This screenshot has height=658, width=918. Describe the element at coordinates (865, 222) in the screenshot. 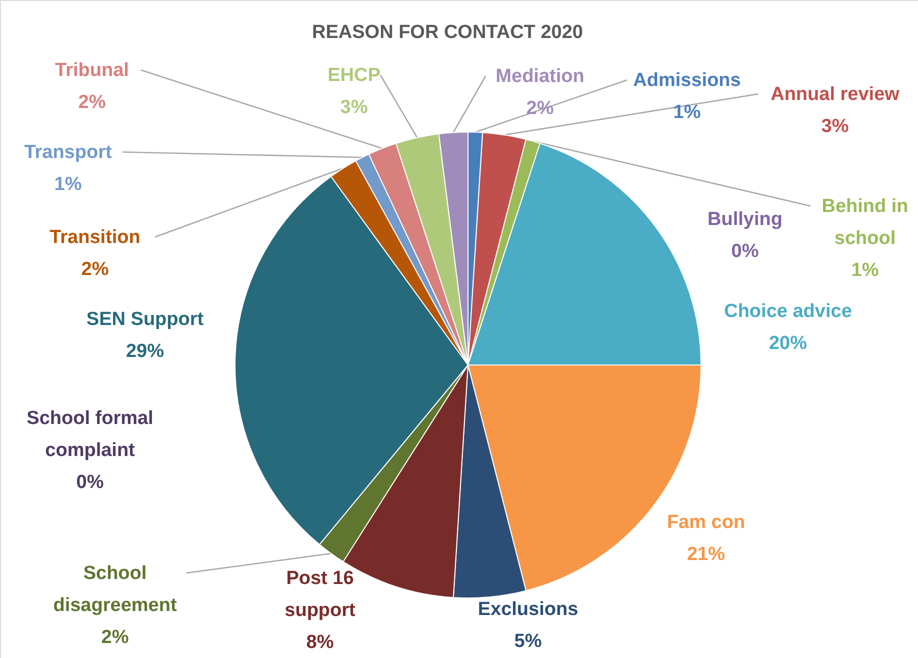

I see `slice-label: Behind in school` at that location.